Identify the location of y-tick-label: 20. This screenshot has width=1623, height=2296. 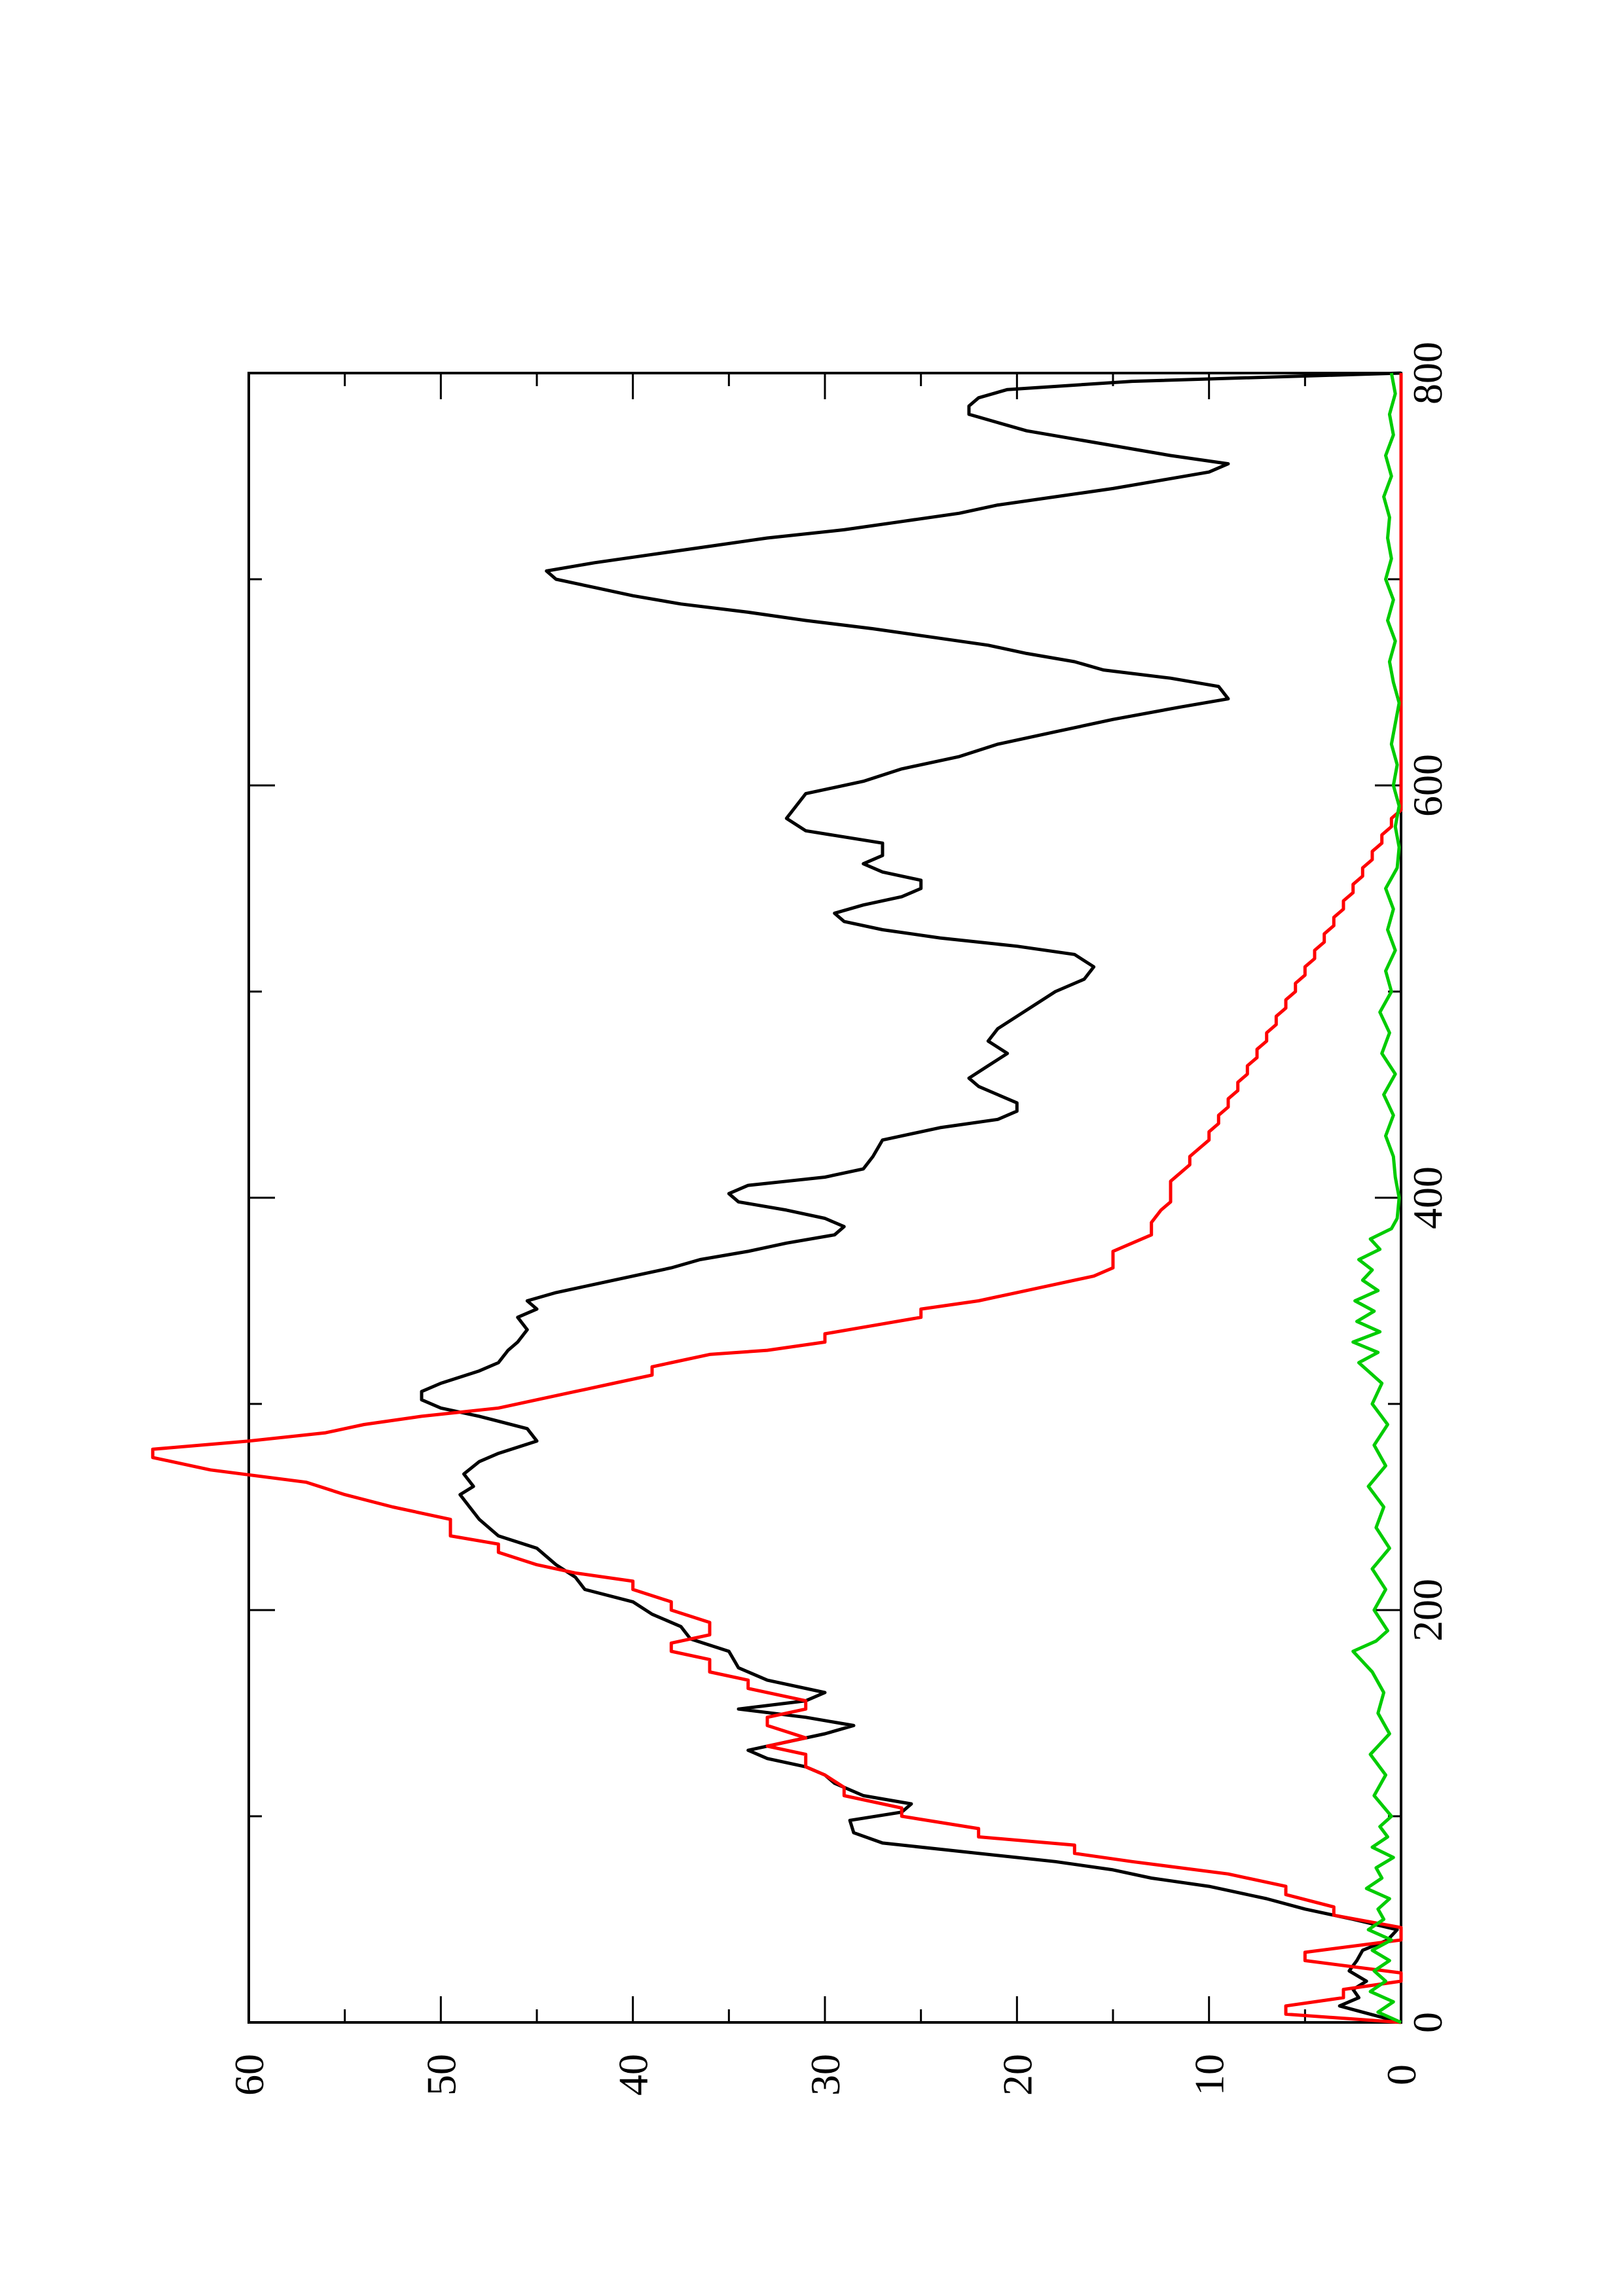
(1017, 2075).